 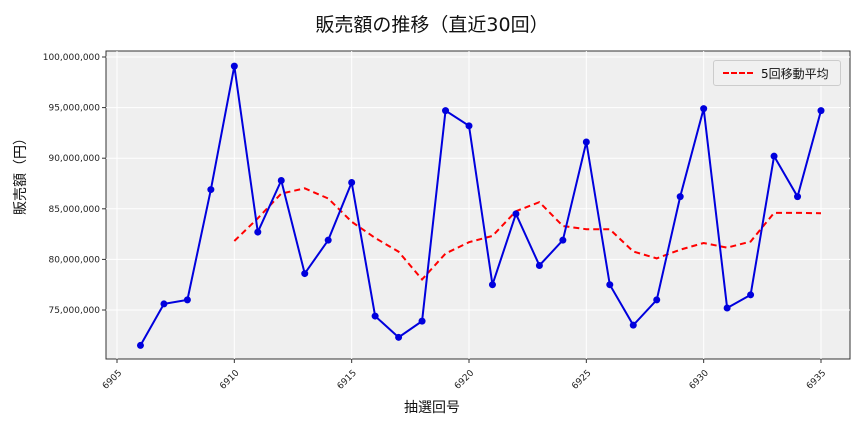 I want to click on y-tick-label: 90,000,000, so click(x=74, y=159).